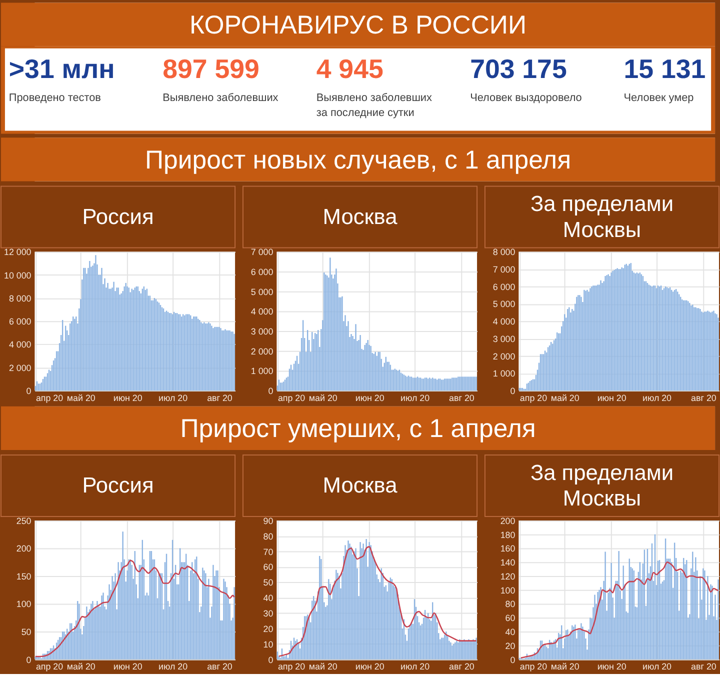  I want to click on y-tick-label: 180, so click(508, 535).